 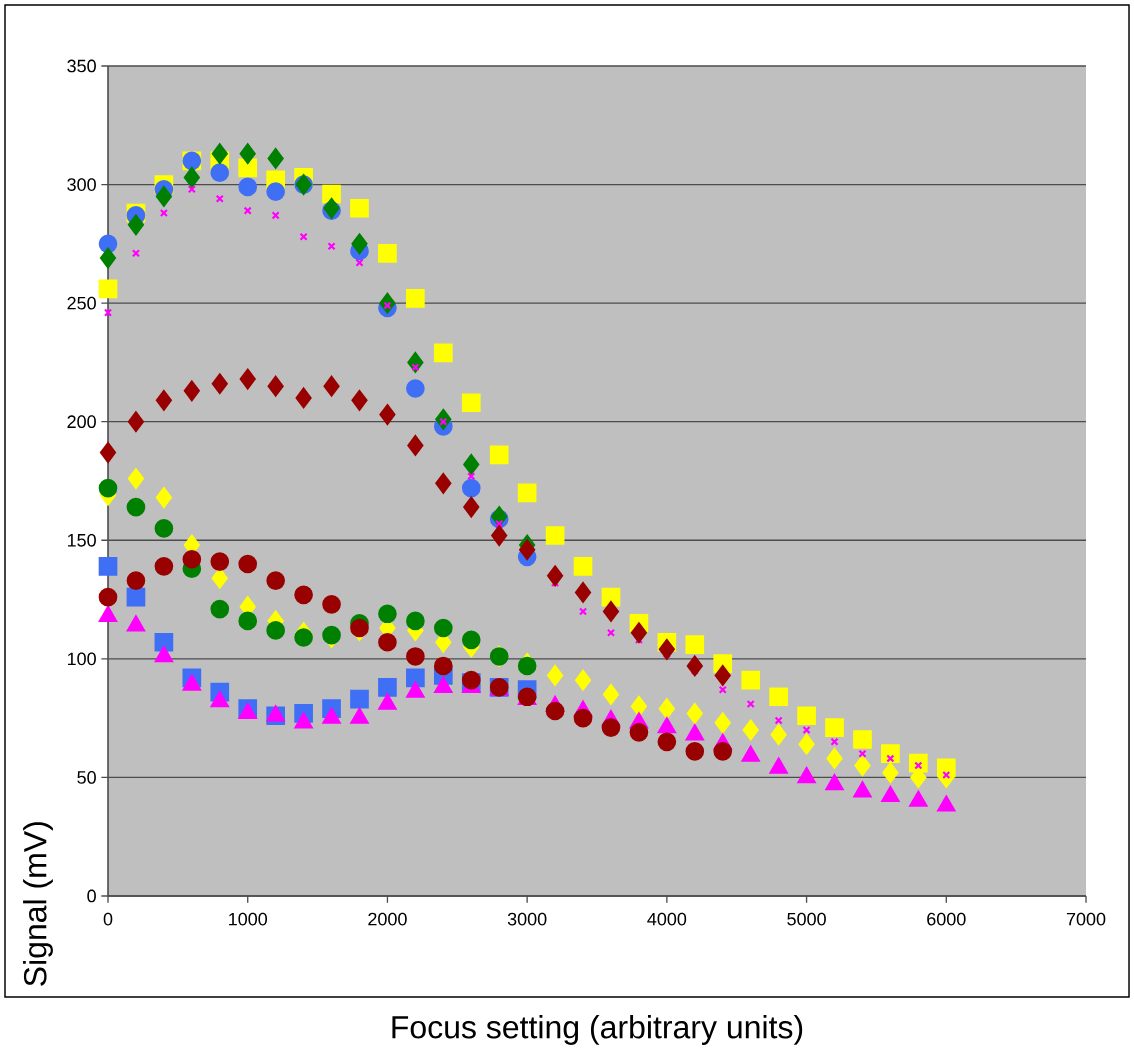 What do you see at coordinates (81, 184) in the screenshot?
I see `y-tick-label: 300` at bounding box center [81, 184].